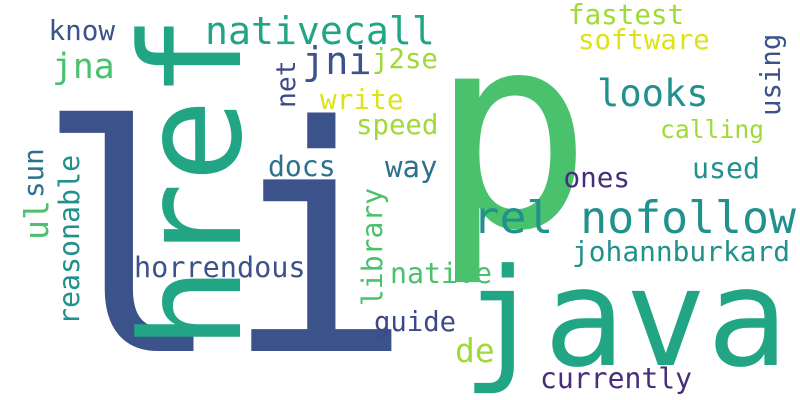  What do you see at coordinates (34, 173) in the screenshot?
I see `word-sun: sun` at bounding box center [34, 173].